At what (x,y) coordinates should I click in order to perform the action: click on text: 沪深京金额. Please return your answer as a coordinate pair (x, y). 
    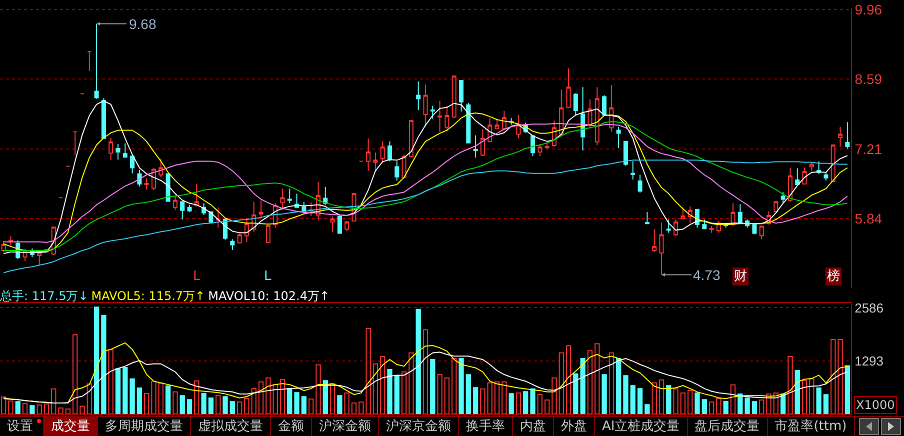
    Looking at the image, I should click on (419, 426).